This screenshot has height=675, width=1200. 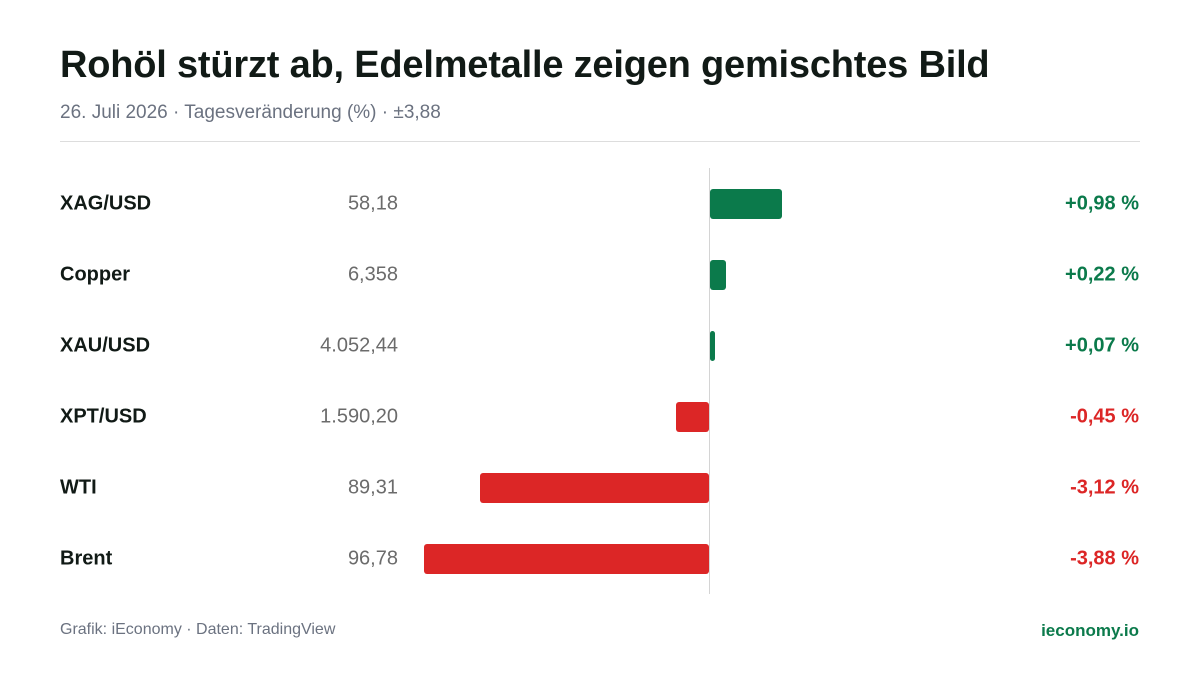 I want to click on price-value: 6,358, so click(x=372, y=274).